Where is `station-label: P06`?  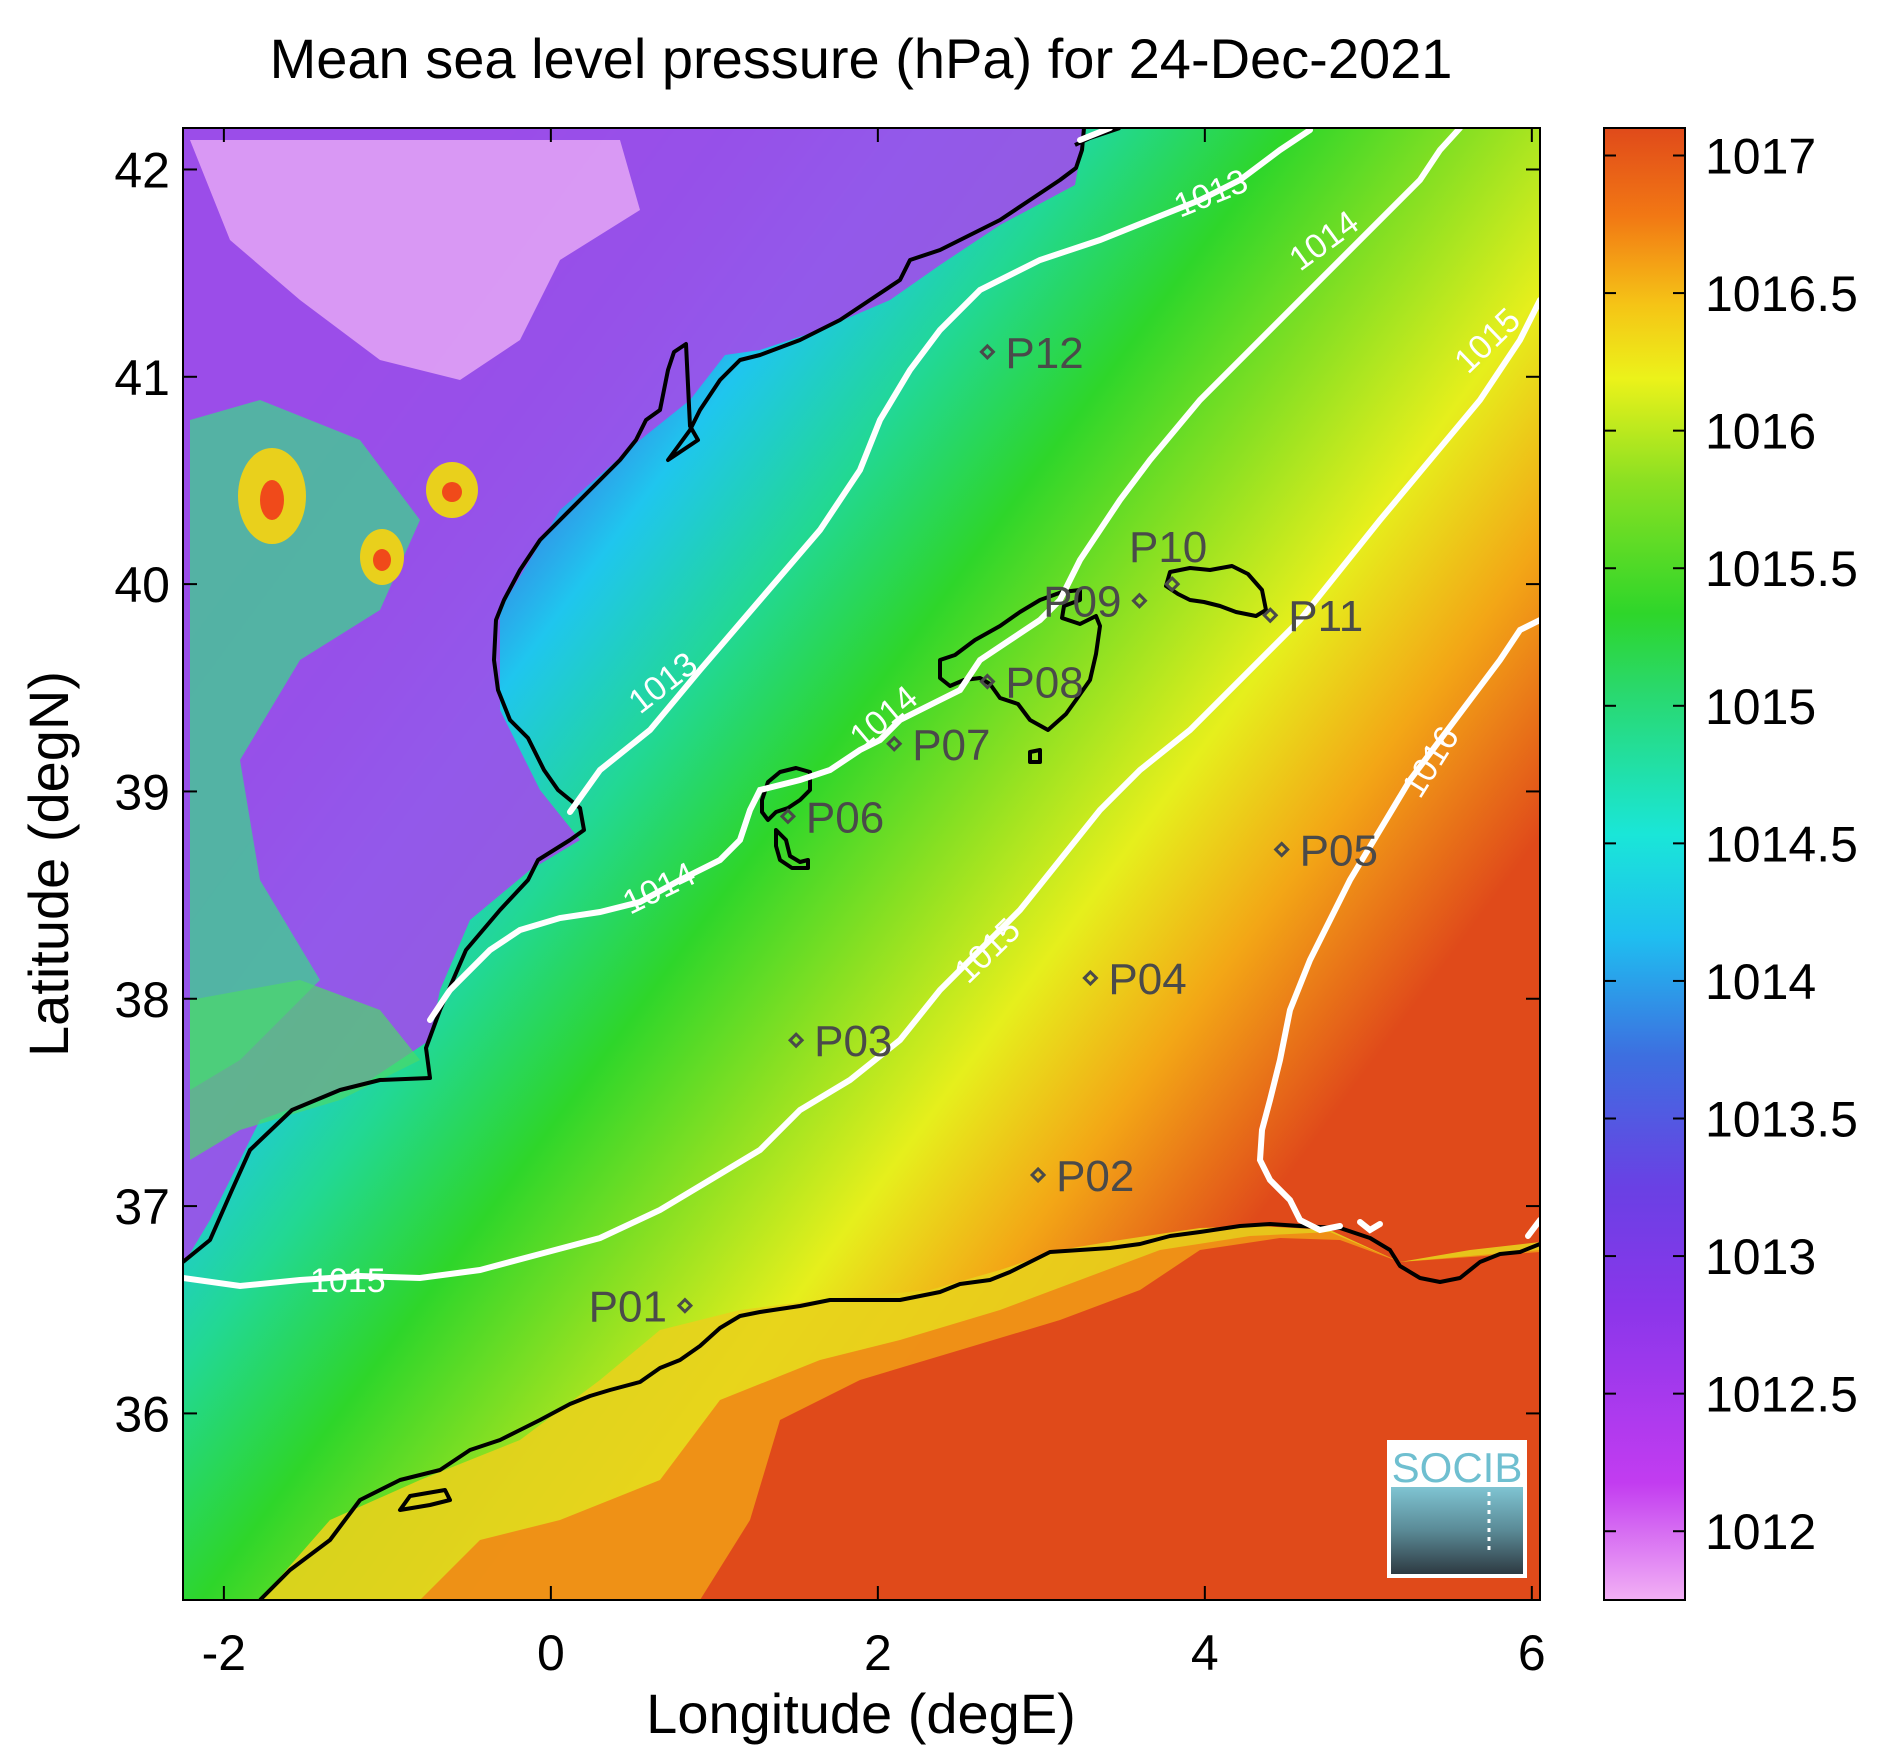
station-label: P06 is located at coordinates (845, 817).